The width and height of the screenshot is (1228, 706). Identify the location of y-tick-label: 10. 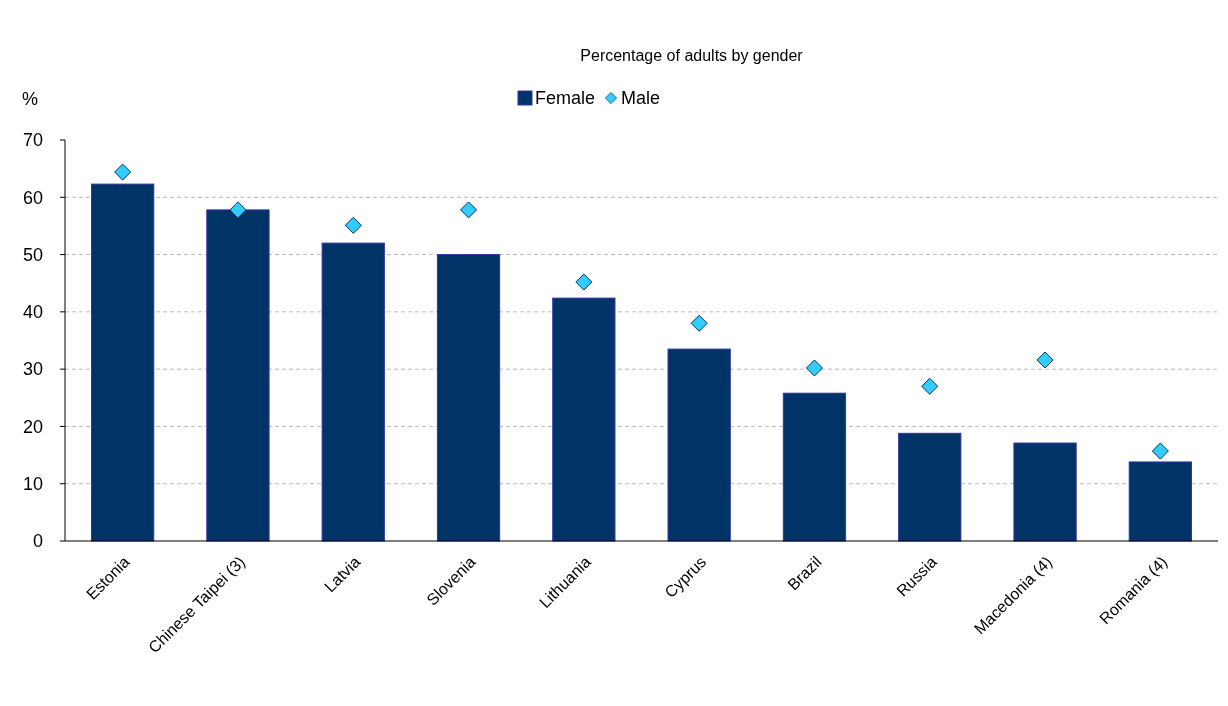
(32, 484).